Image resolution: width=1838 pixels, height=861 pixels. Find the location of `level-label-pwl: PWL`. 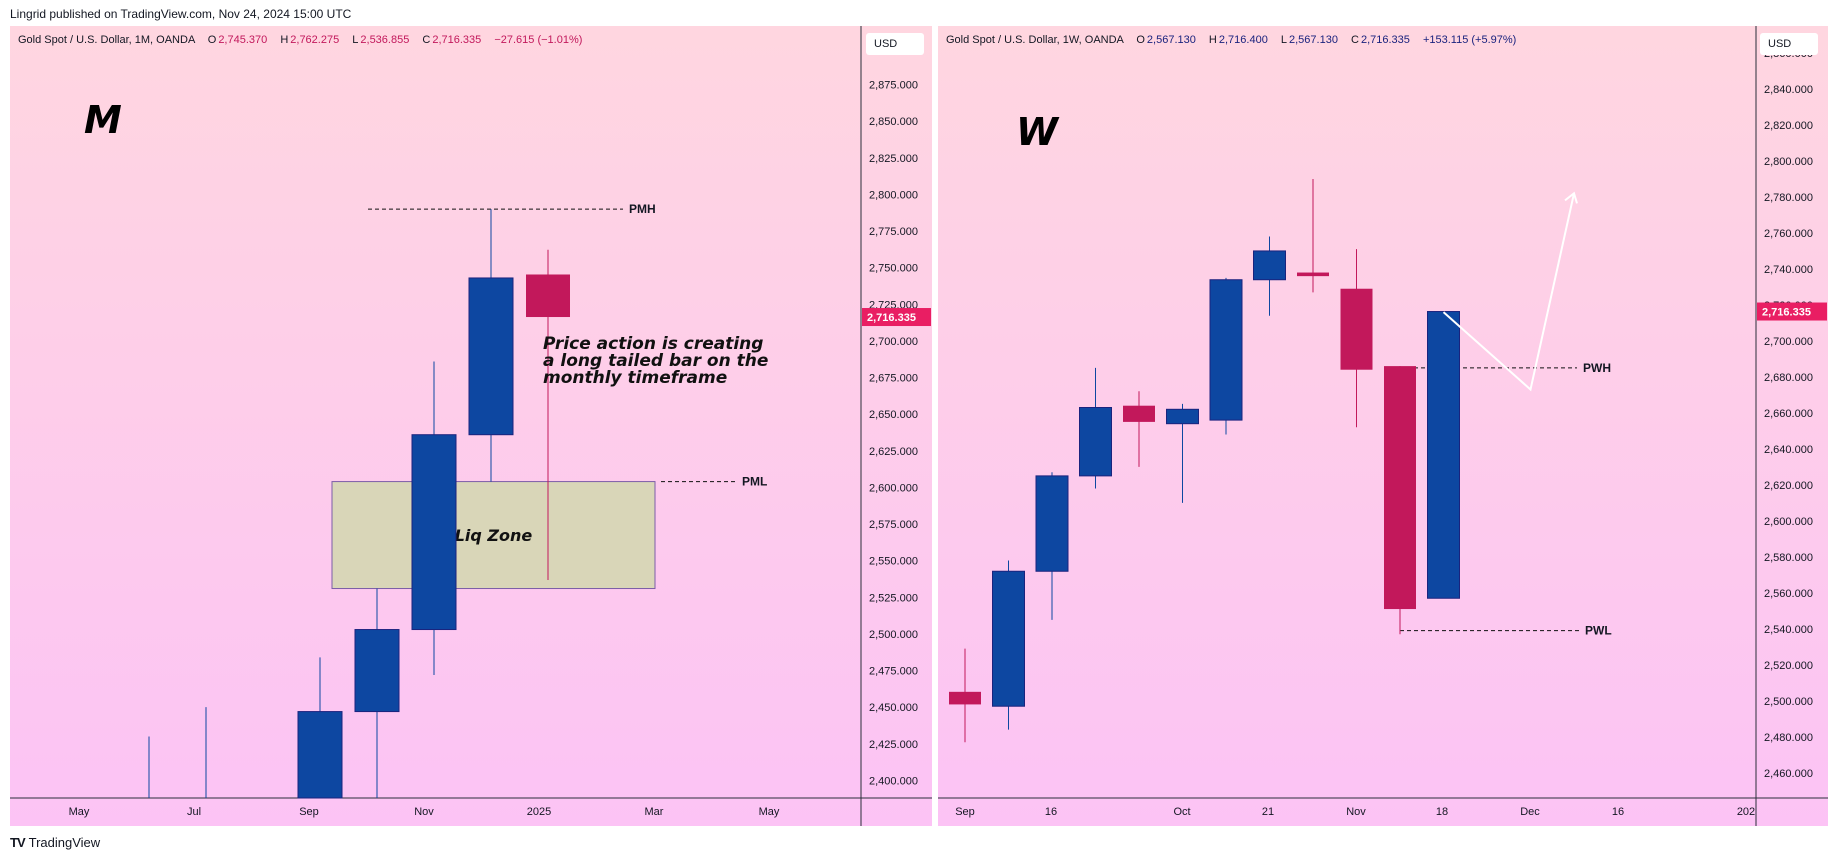

level-label-pwl: PWL is located at coordinates (1598, 631).